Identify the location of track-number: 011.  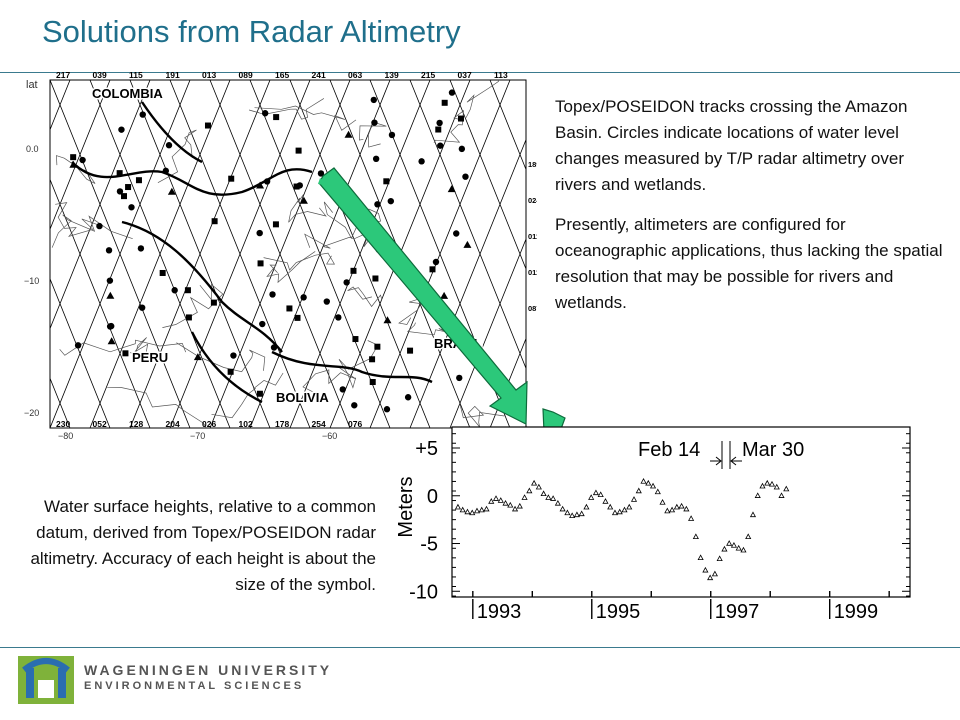
(532, 272).